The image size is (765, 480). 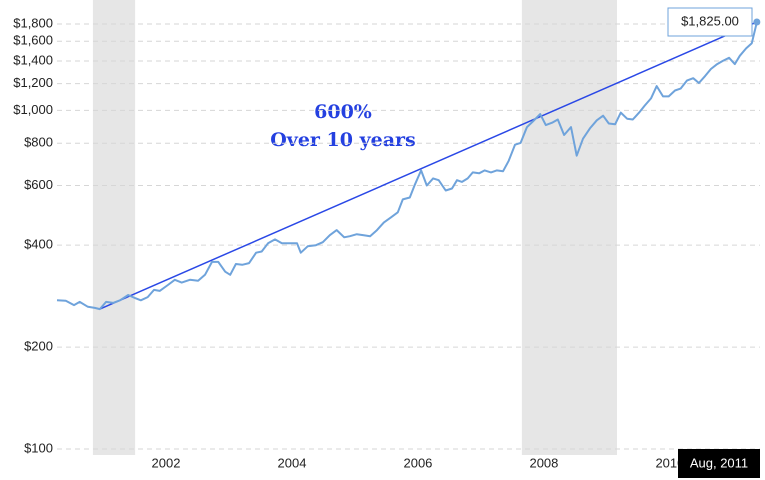 What do you see at coordinates (38, 184) in the screenshot?
I see `y-tick-label: $600` at bounding box center [38, 184].